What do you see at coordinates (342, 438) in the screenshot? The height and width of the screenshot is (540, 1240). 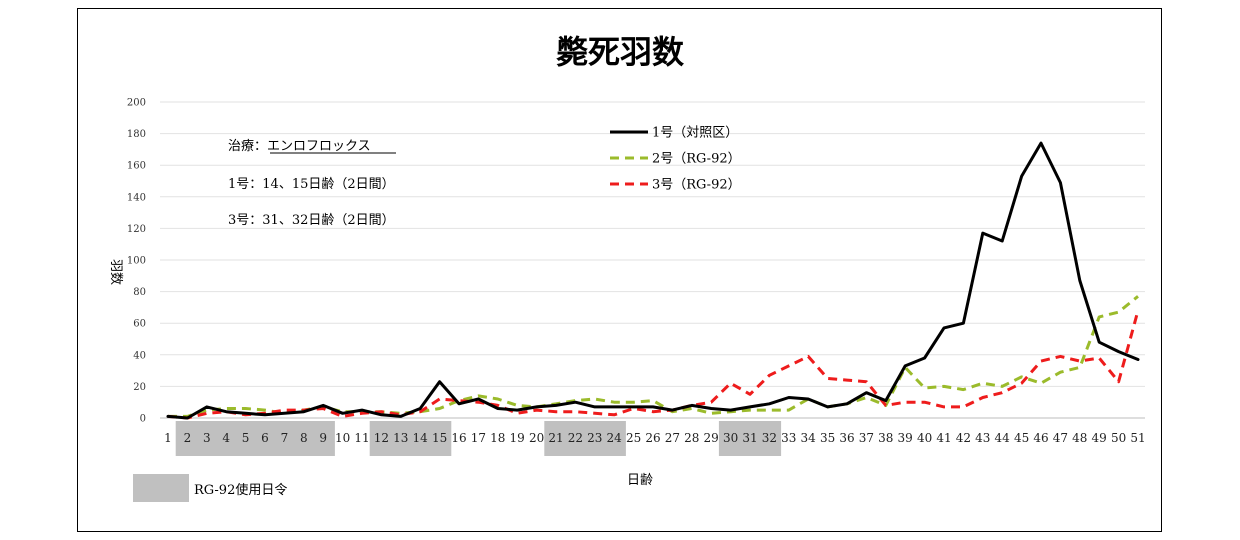 I see `x-tick-label: 10` at bounding box center [342, 438].